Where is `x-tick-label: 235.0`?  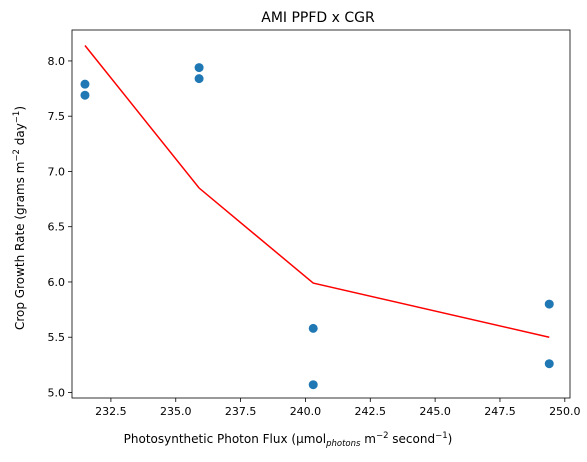 x-tick-label: 235.0 is located at coordinates (176, 411).